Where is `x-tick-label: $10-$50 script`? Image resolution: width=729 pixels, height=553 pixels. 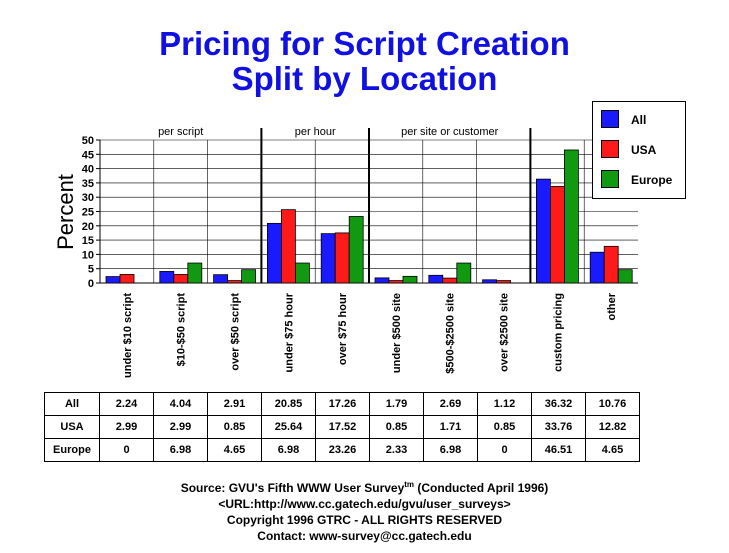 x-tick-label: $10-$50 script is located at coordinates (182, 330).